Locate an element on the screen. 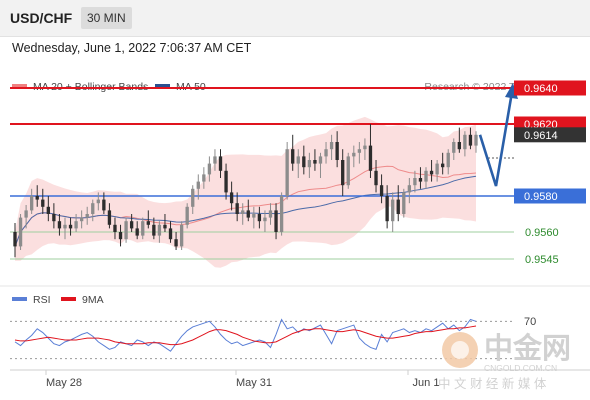 This screenshot has height=400, width=590. ma50-line is located at coordinates (245, 211).